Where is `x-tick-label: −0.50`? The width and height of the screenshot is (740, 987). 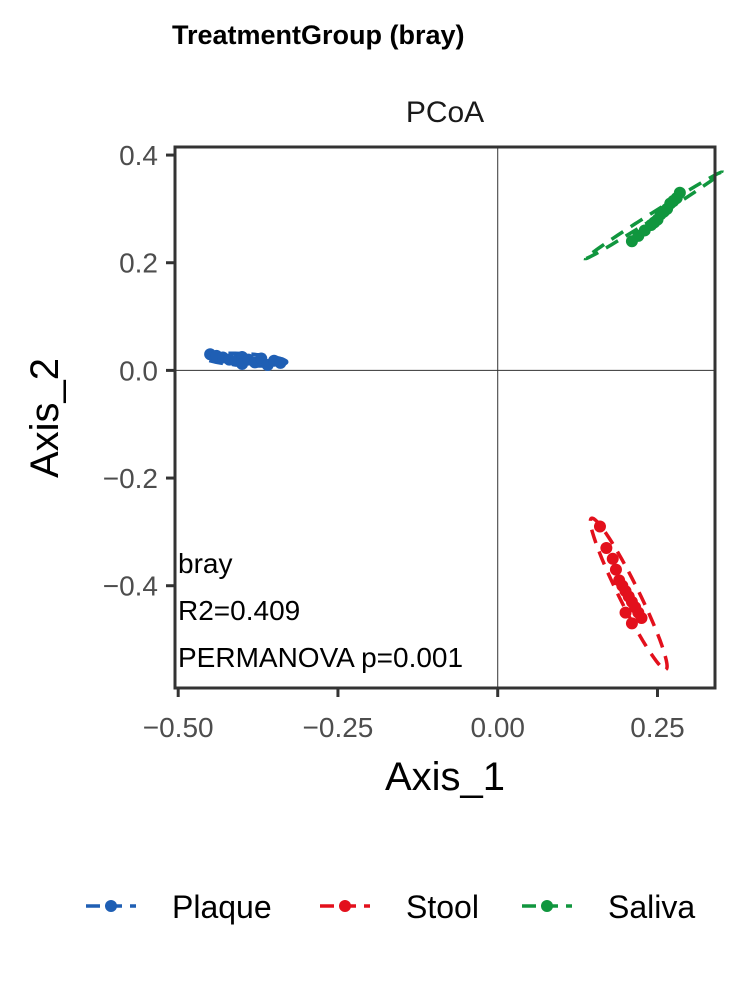 x-tick-label: −0.50 is located at coordinates (178, 727).